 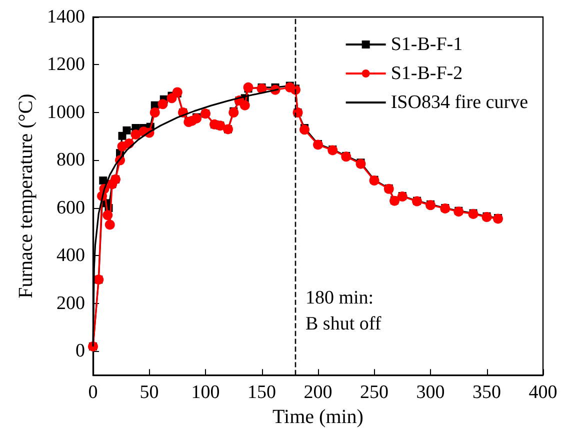 What do you see at coordinates (374, 393) in the screenshot?
I see `x-tick-label: 250` at bounding box center [374, 393].